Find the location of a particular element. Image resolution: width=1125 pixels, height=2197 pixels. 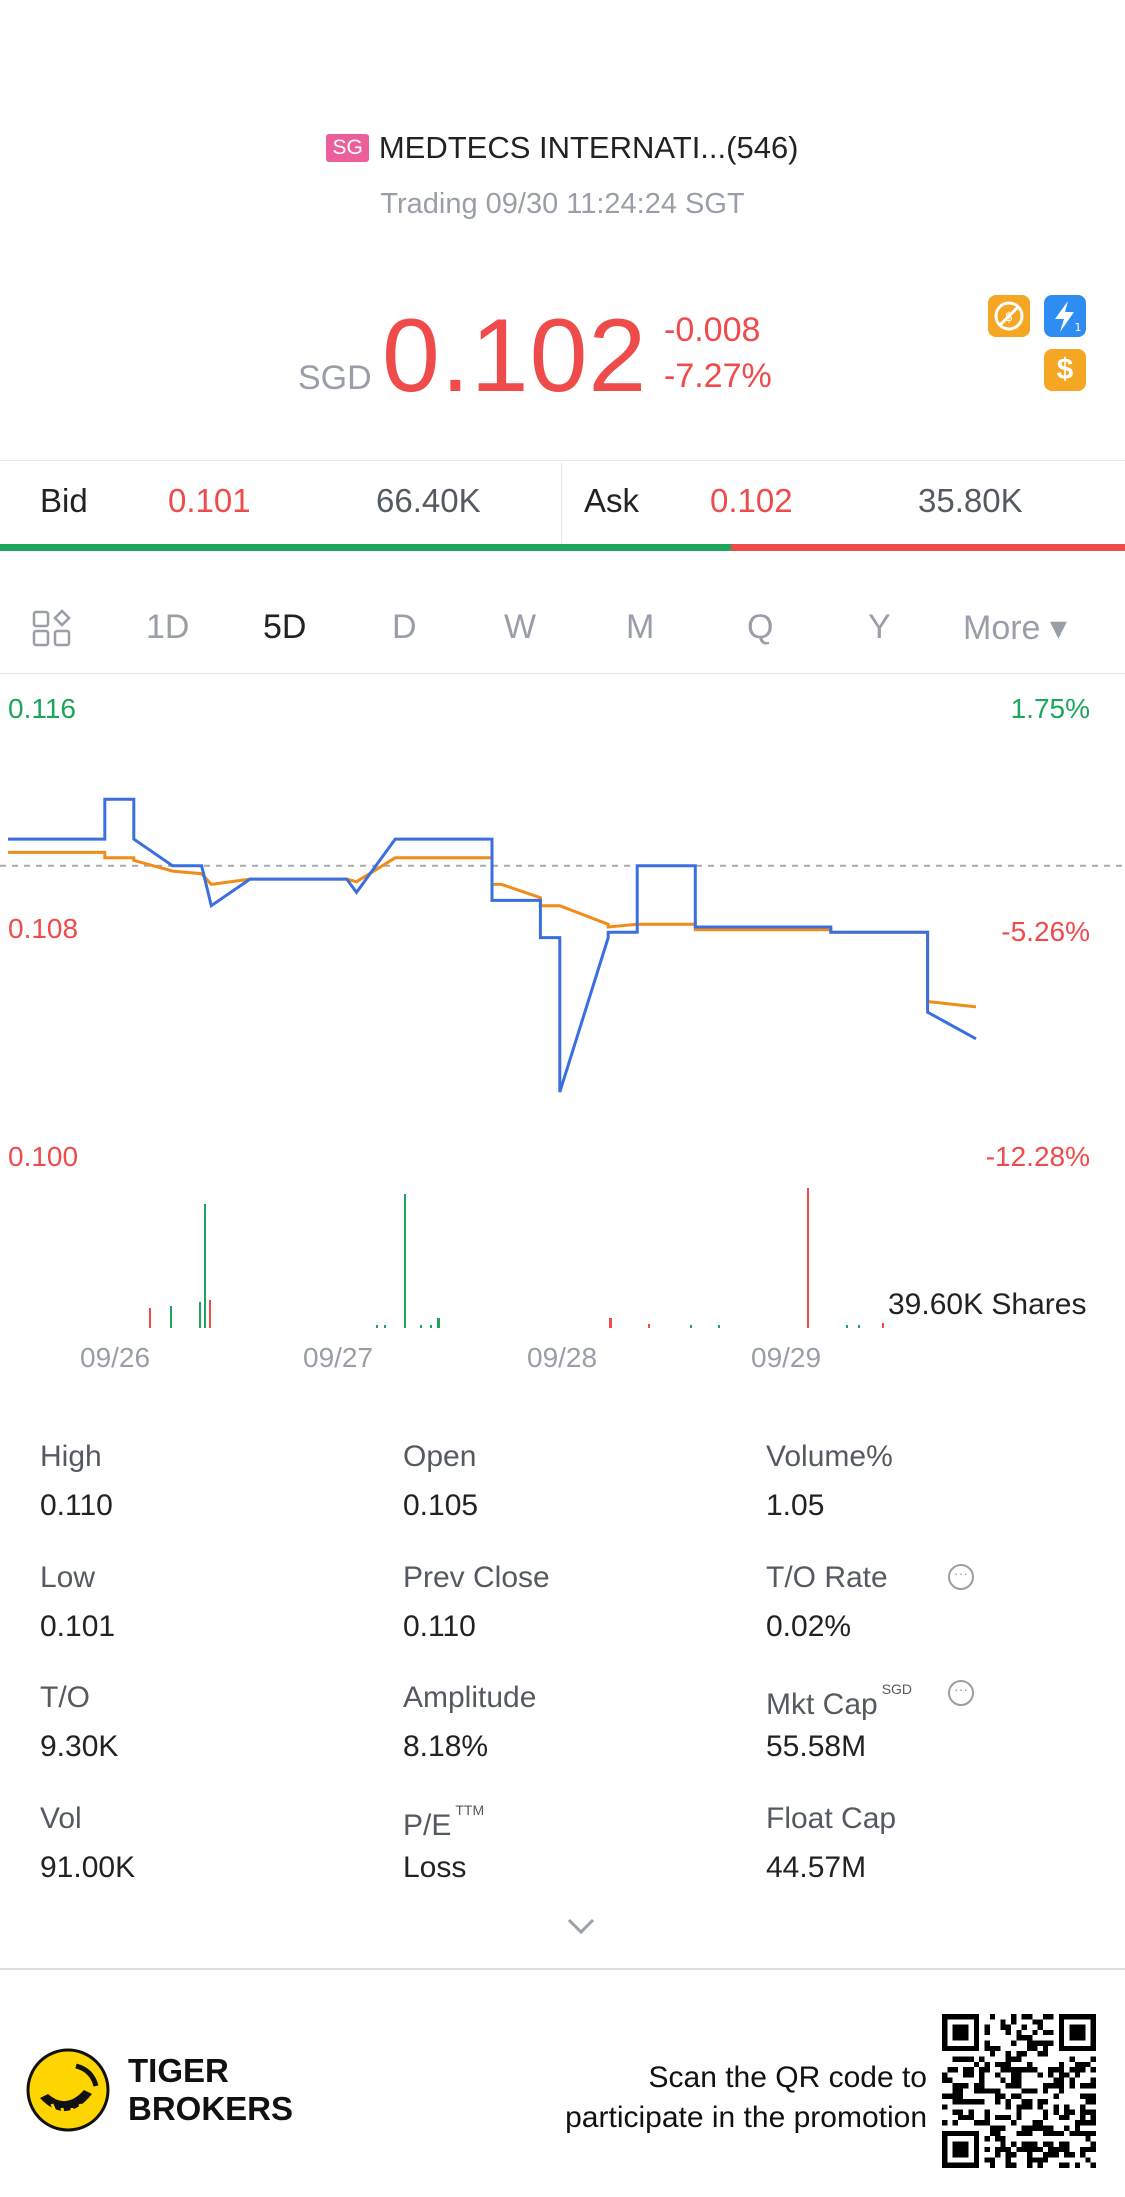

tab-m: M is located at coordinates (640, 627).